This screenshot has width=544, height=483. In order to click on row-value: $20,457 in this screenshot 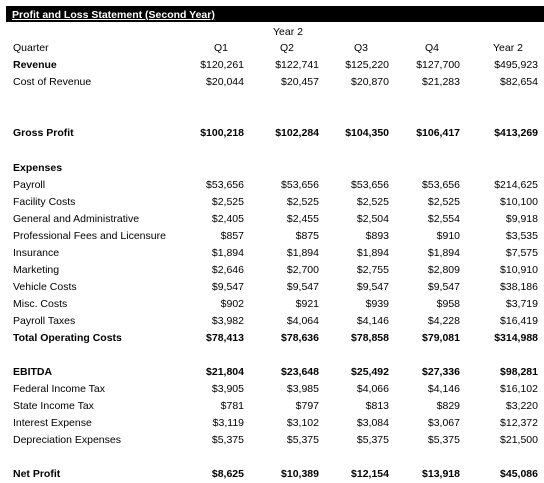, I will do `click(300, 82)`.